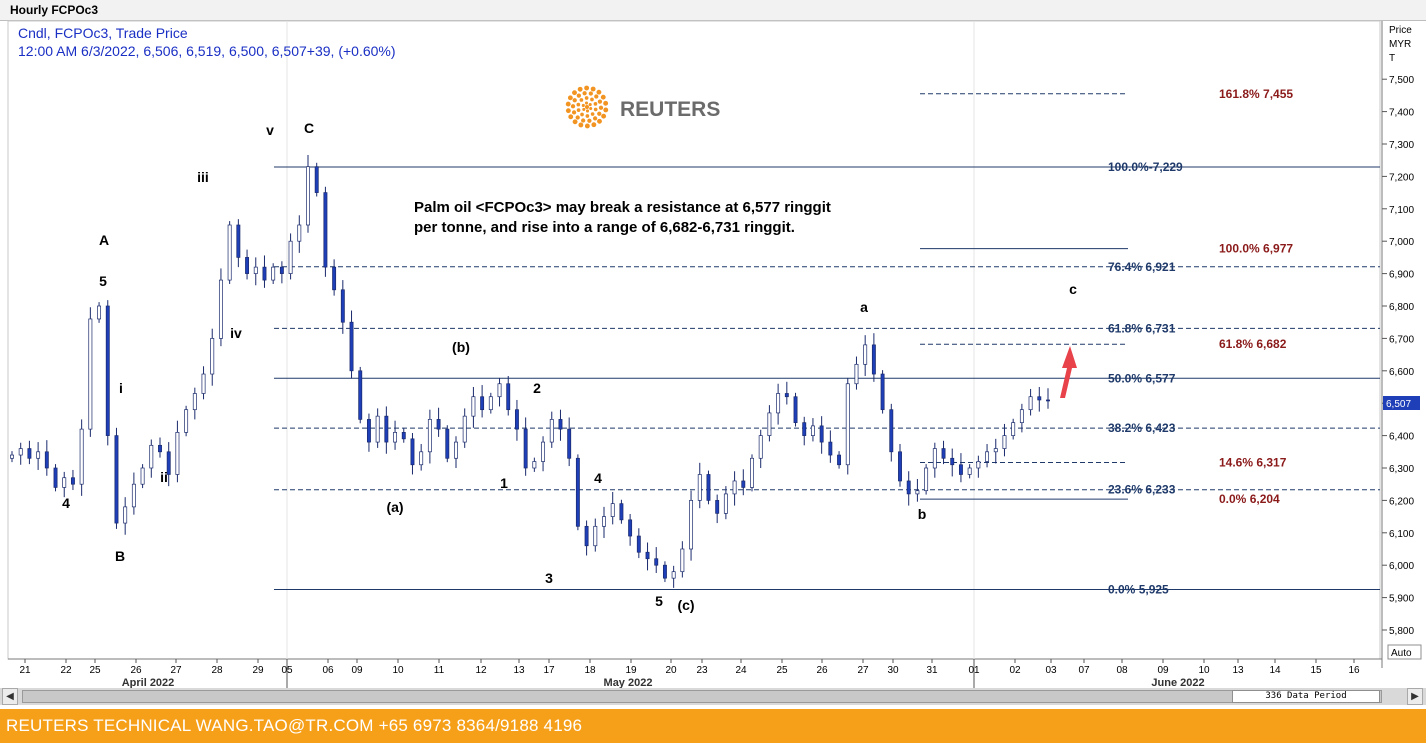 This screenshot has width=1426, height=743. I want to click on scroll-left-icon: ◀, so click(10, 696).